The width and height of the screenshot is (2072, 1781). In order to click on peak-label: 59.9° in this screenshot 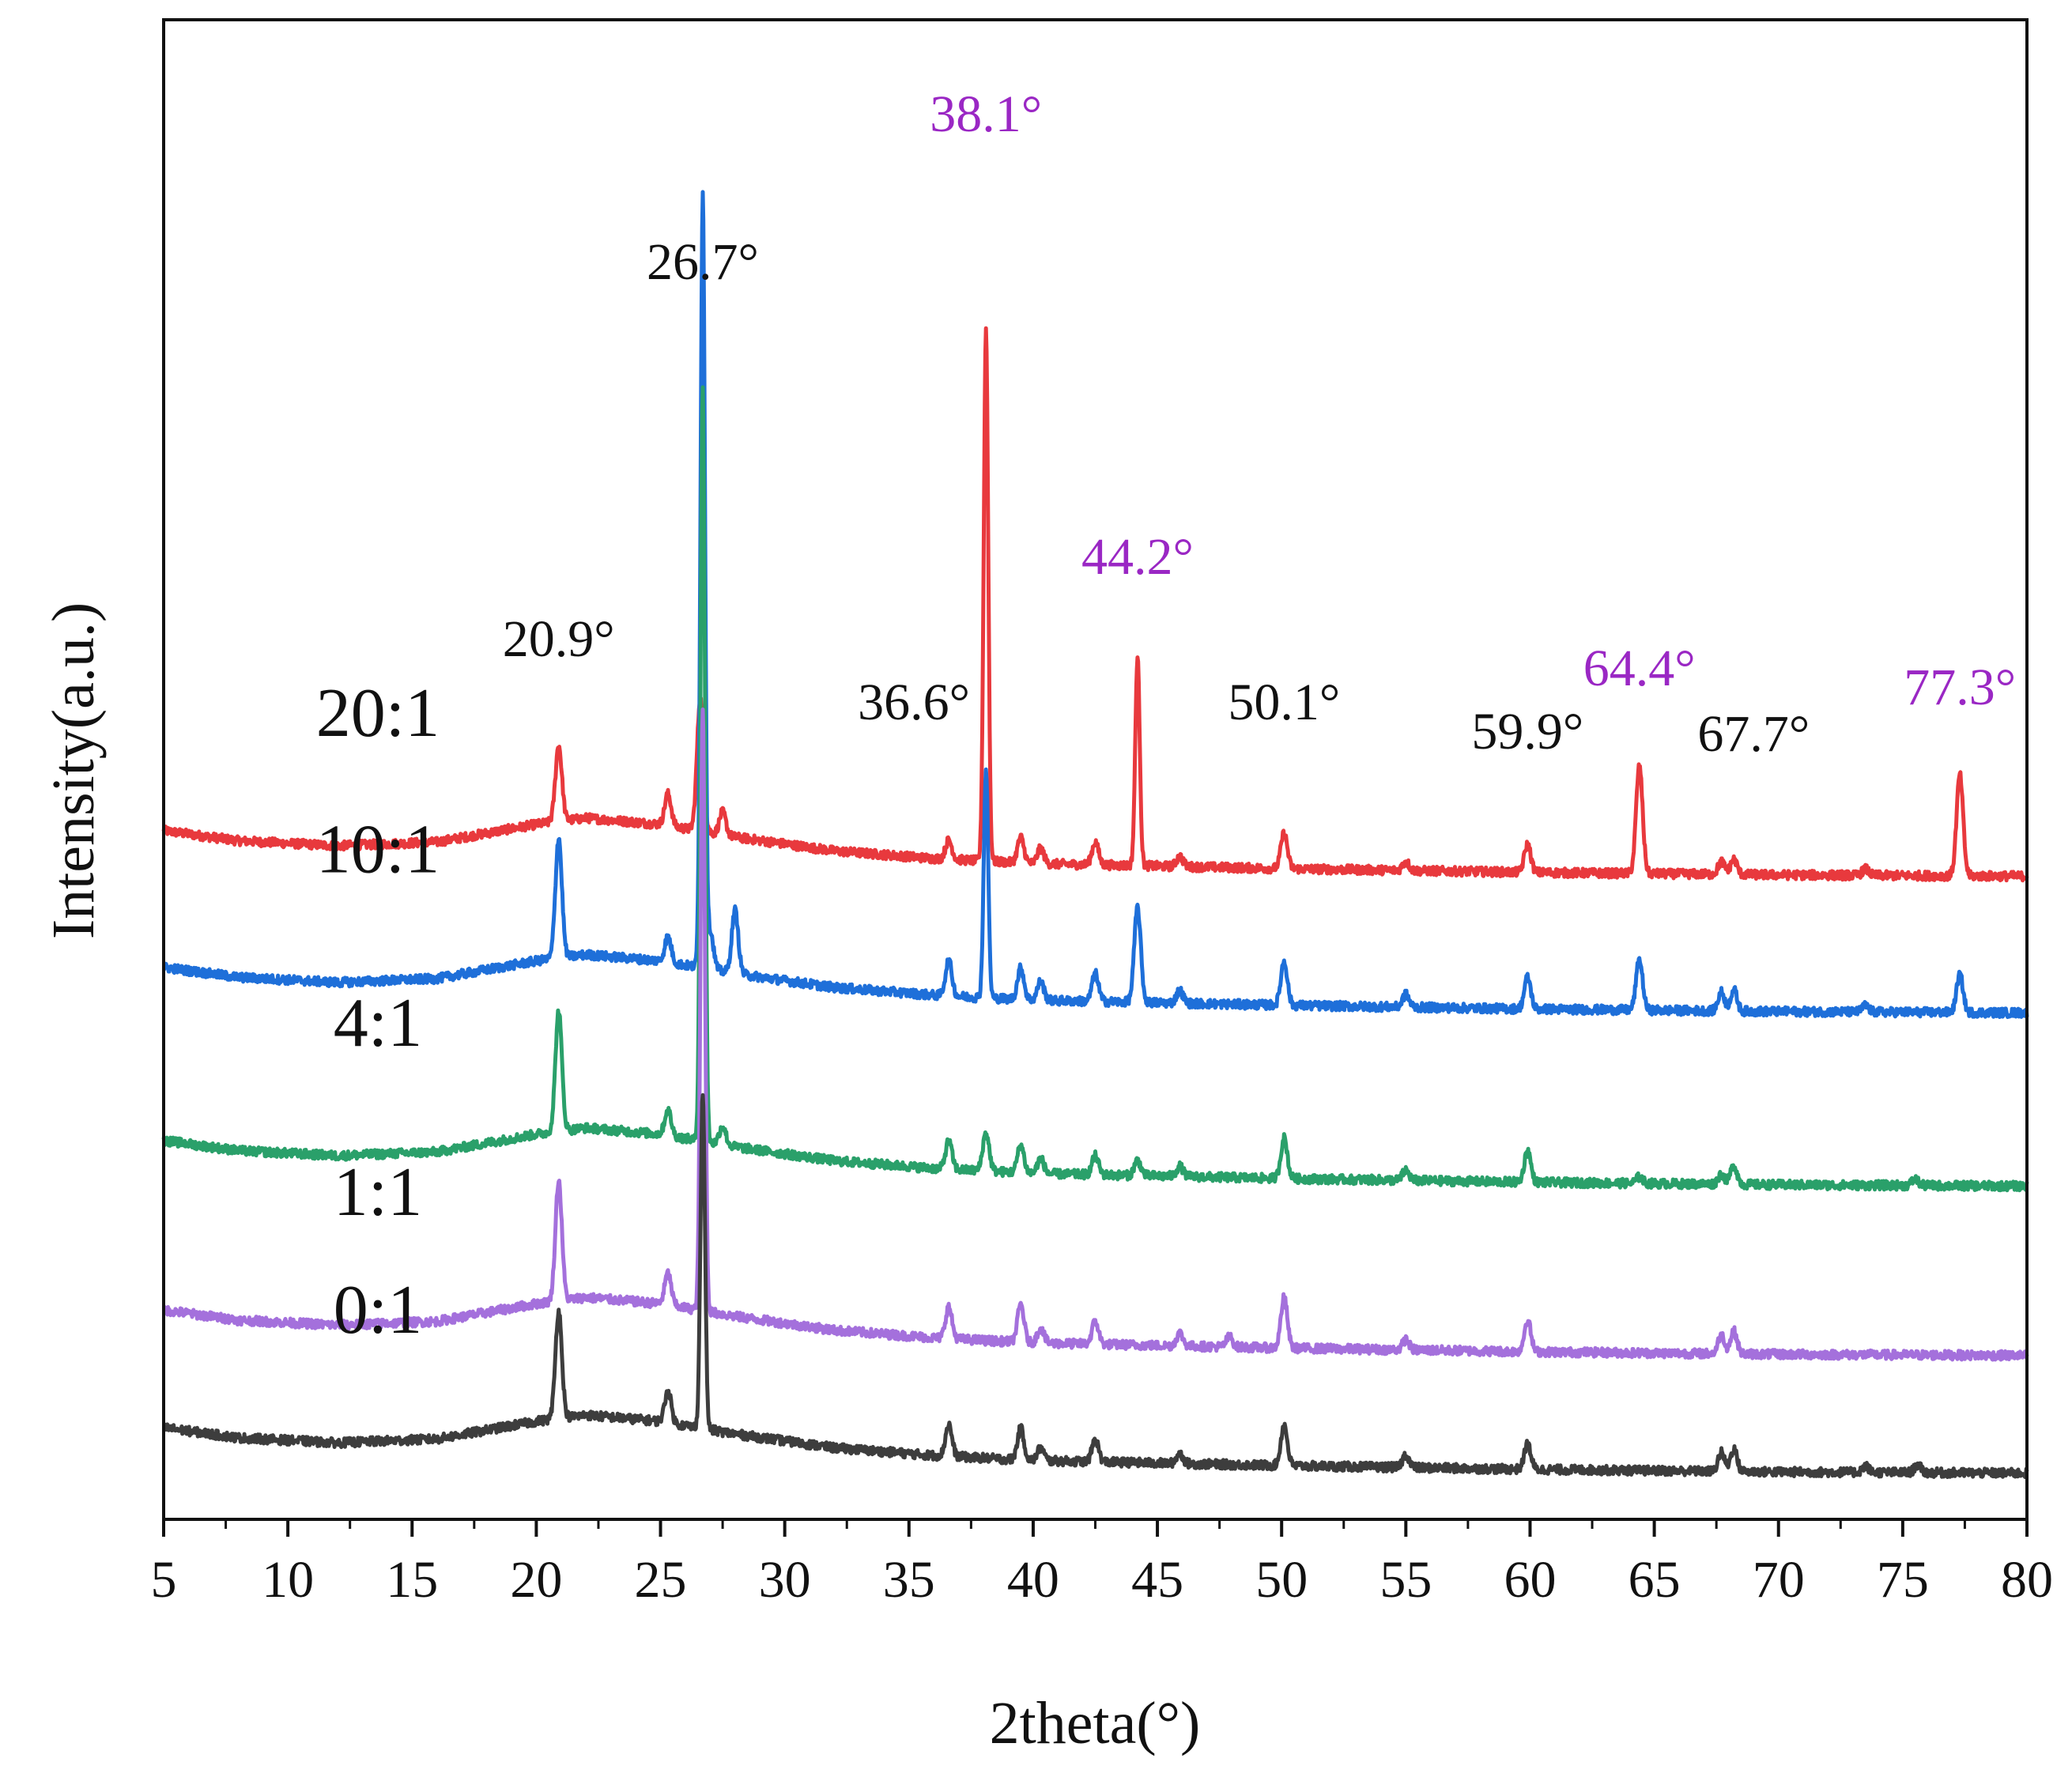, I will do `click(1527, 731)`.